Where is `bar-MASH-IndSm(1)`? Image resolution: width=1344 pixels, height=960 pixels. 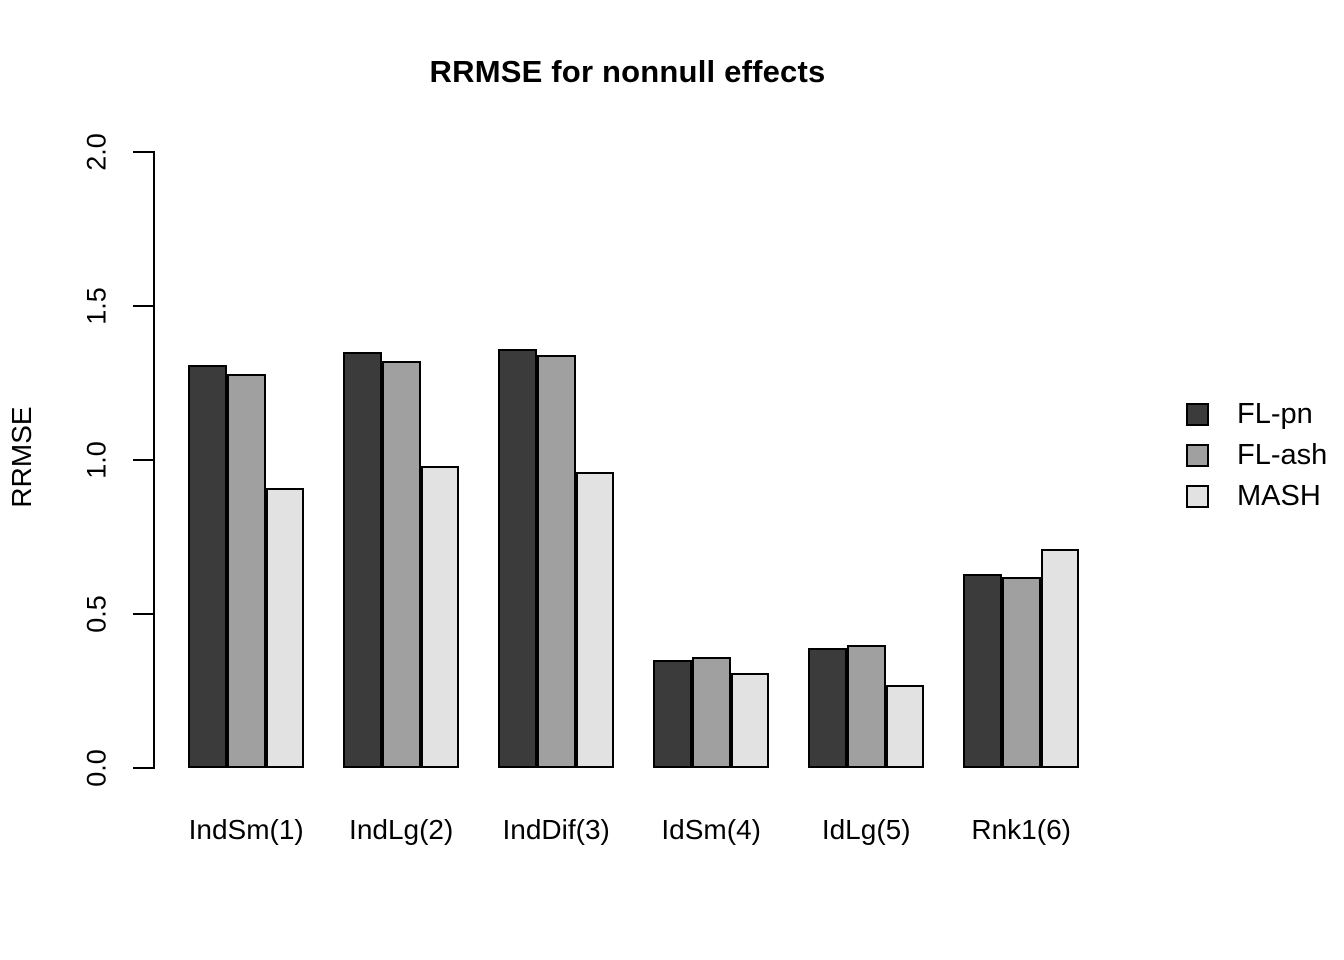 bar-MASH-IndSm(1) is located at coordinates (285, 627).